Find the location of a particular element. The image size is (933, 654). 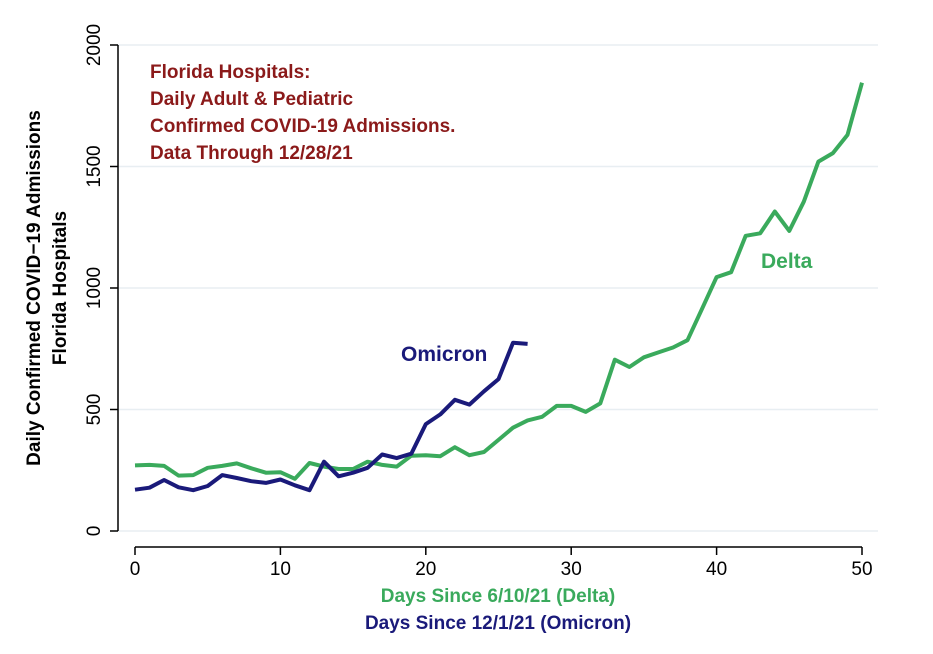

x-tick-label-20: 20 is located at coordinates (425, 569).